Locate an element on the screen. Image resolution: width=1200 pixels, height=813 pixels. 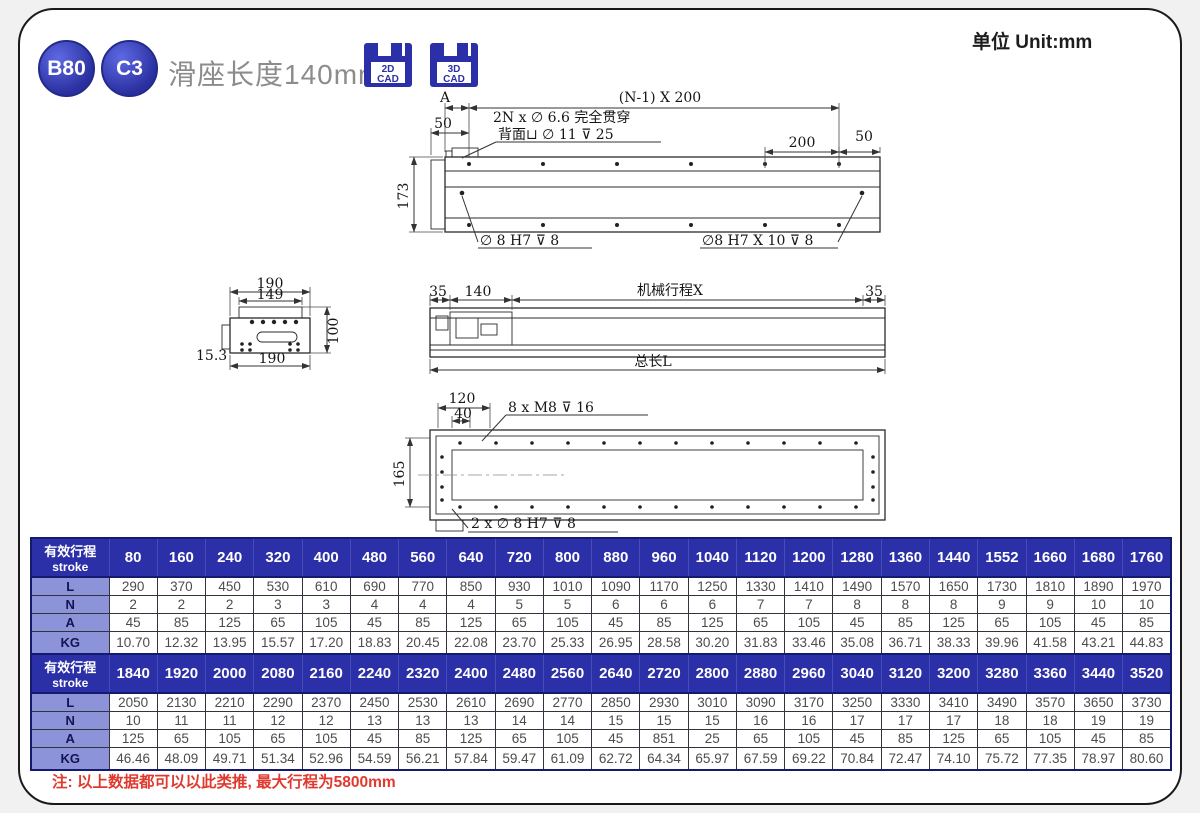
cad-3d-button: 3D CAD is located at coordinates (454, 67).